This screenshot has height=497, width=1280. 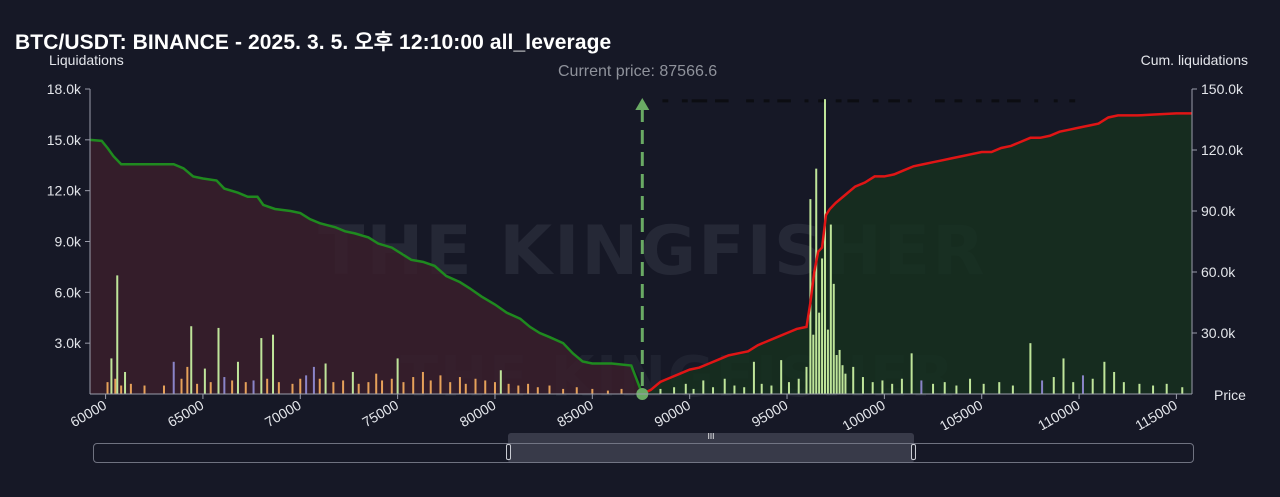 I want to click on range-slider-right-handle, so click(x=913, y=452).